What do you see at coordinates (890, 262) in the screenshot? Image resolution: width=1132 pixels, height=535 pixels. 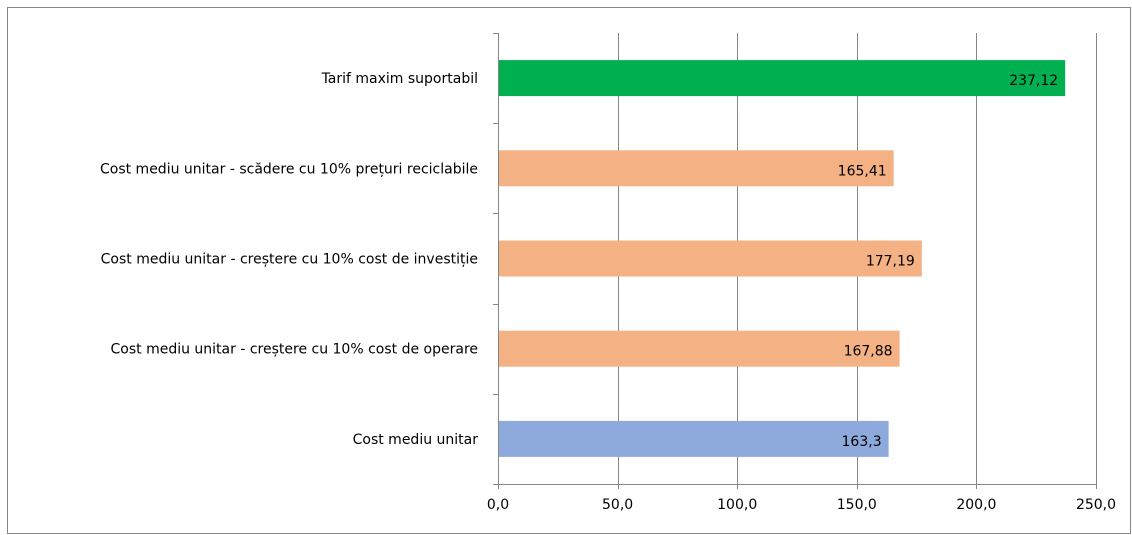 I see `bar-data-label: 177,19` at bounding box center [890, 262].